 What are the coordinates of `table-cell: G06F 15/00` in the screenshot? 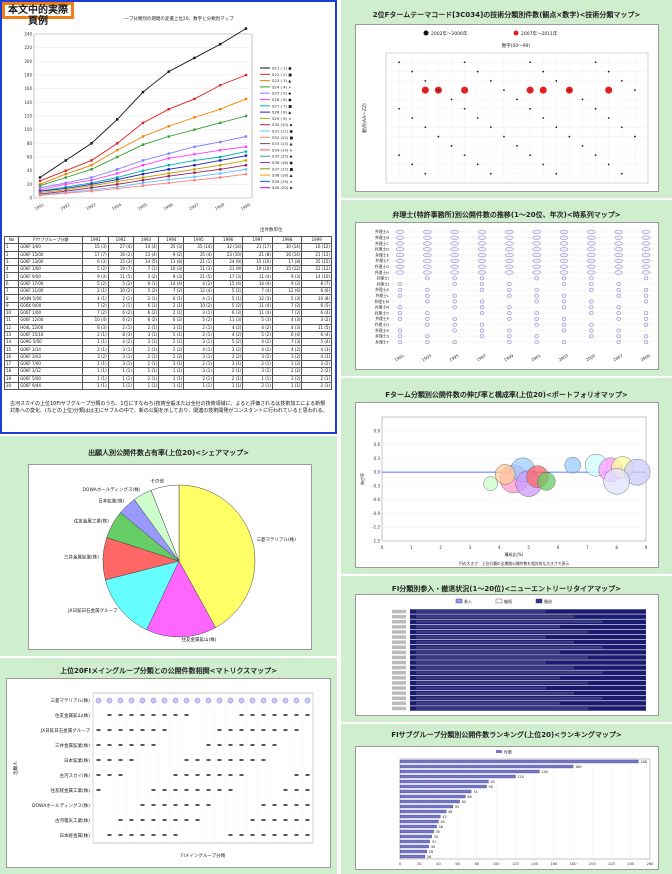 It's located at (51, 254).